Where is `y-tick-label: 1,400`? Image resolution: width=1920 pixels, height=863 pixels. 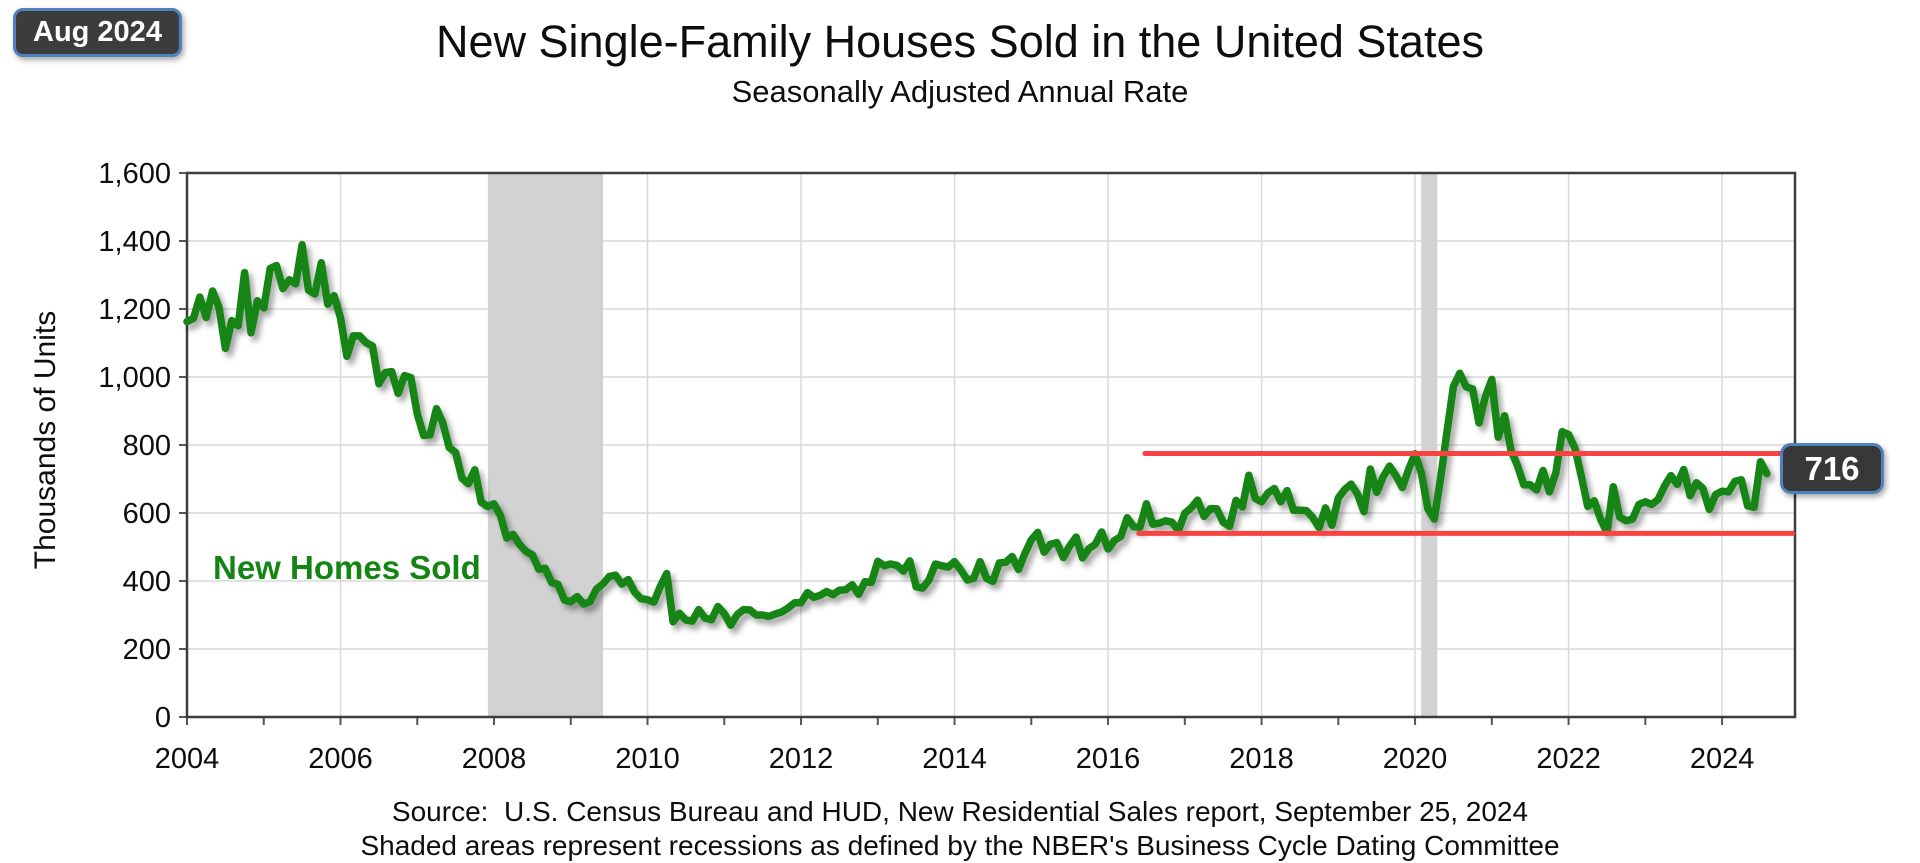
y-tick-label: 1,400 is located at coordinates (134, 242).